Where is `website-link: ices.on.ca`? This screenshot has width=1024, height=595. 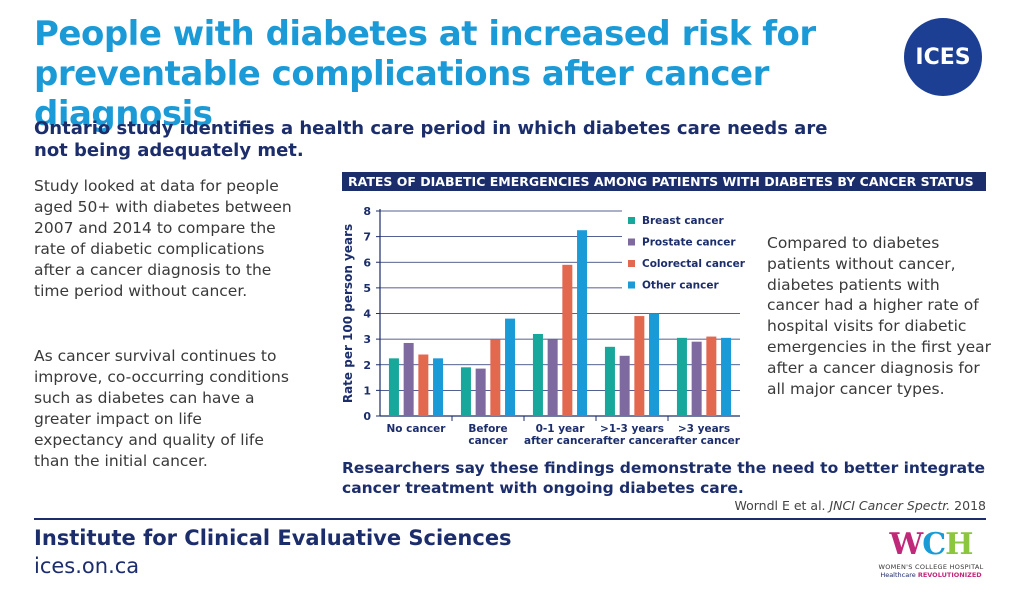 website-link: ices.on.ca is located at coordinates (87, 566).